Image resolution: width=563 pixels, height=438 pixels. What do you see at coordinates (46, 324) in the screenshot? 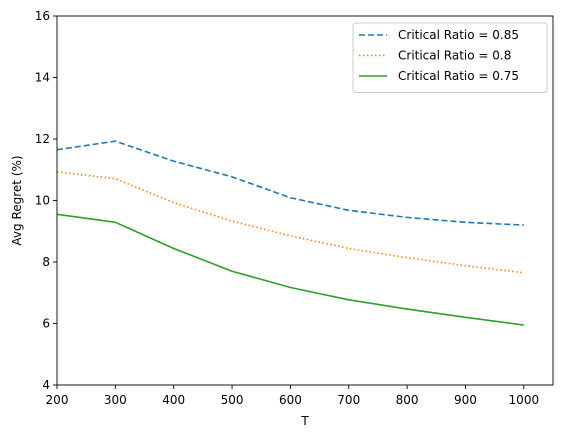
I see `y-tick-label: 6` at bounding box center [46, 324].